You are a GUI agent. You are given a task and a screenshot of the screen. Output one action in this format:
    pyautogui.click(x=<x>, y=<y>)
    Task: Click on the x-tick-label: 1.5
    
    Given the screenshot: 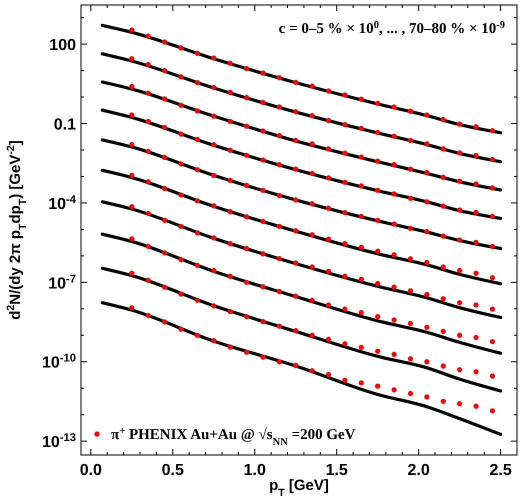 What is the action you would take?
    pyautogui.click(x=337, y=470)
    